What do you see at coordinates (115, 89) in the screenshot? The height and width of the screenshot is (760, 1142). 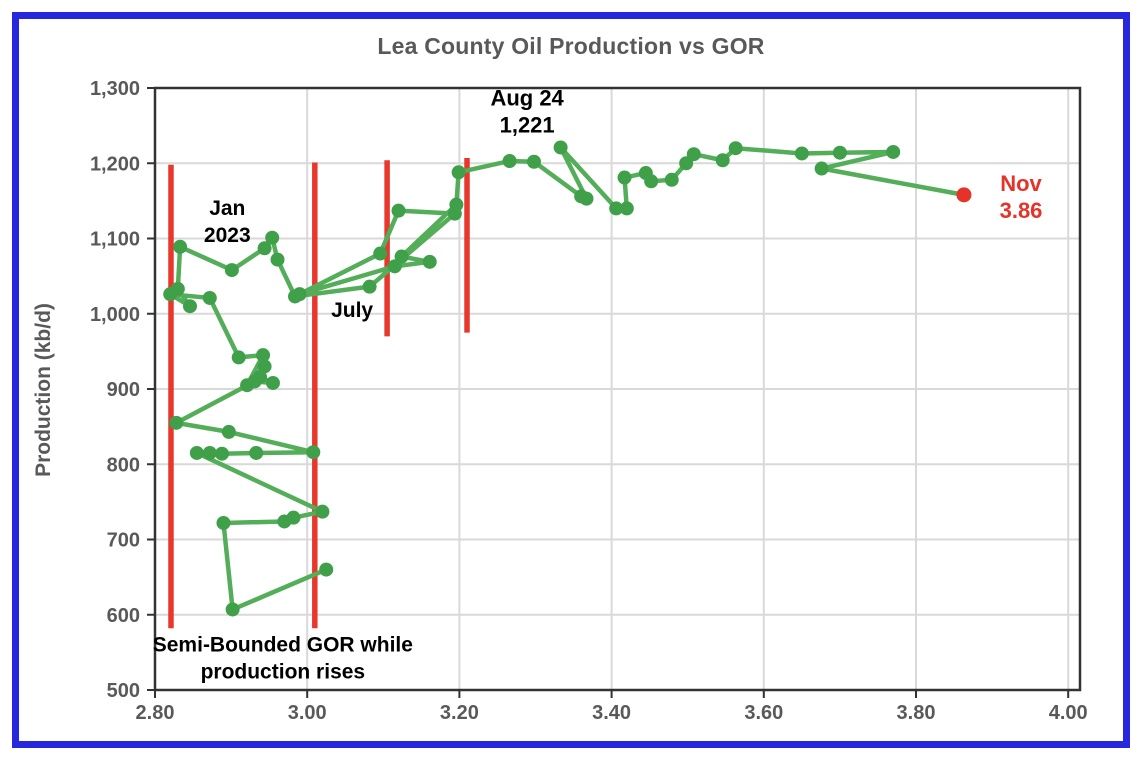 I see `y-axis-tick-label: 1,300` at bounding box center [115, 89].